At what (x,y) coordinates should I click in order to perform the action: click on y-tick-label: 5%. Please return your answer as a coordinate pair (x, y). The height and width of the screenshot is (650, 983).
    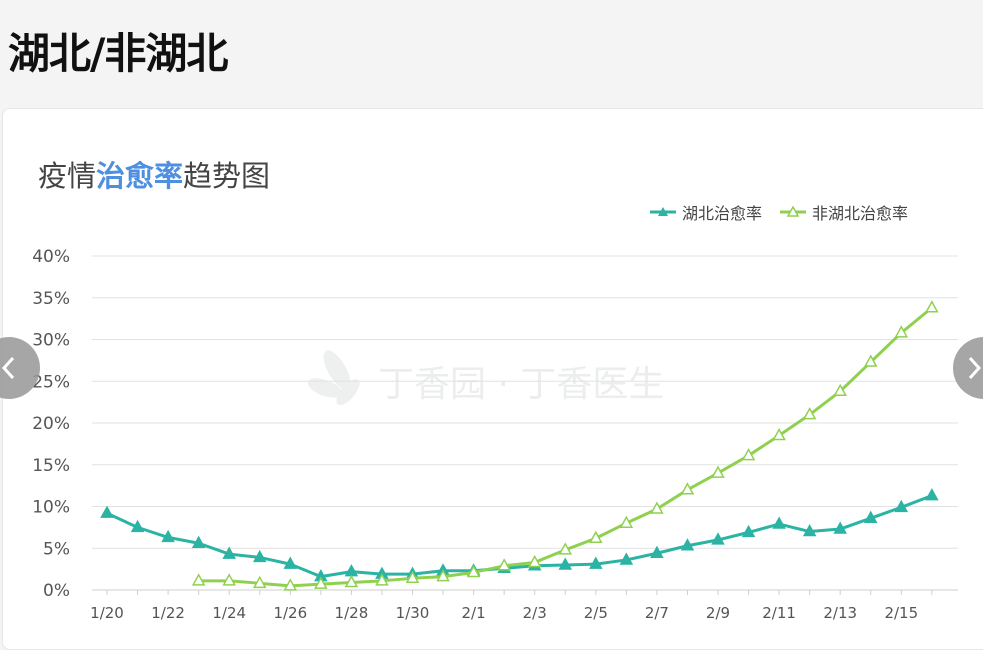
    Looking at the image, I should click on (56, 549).